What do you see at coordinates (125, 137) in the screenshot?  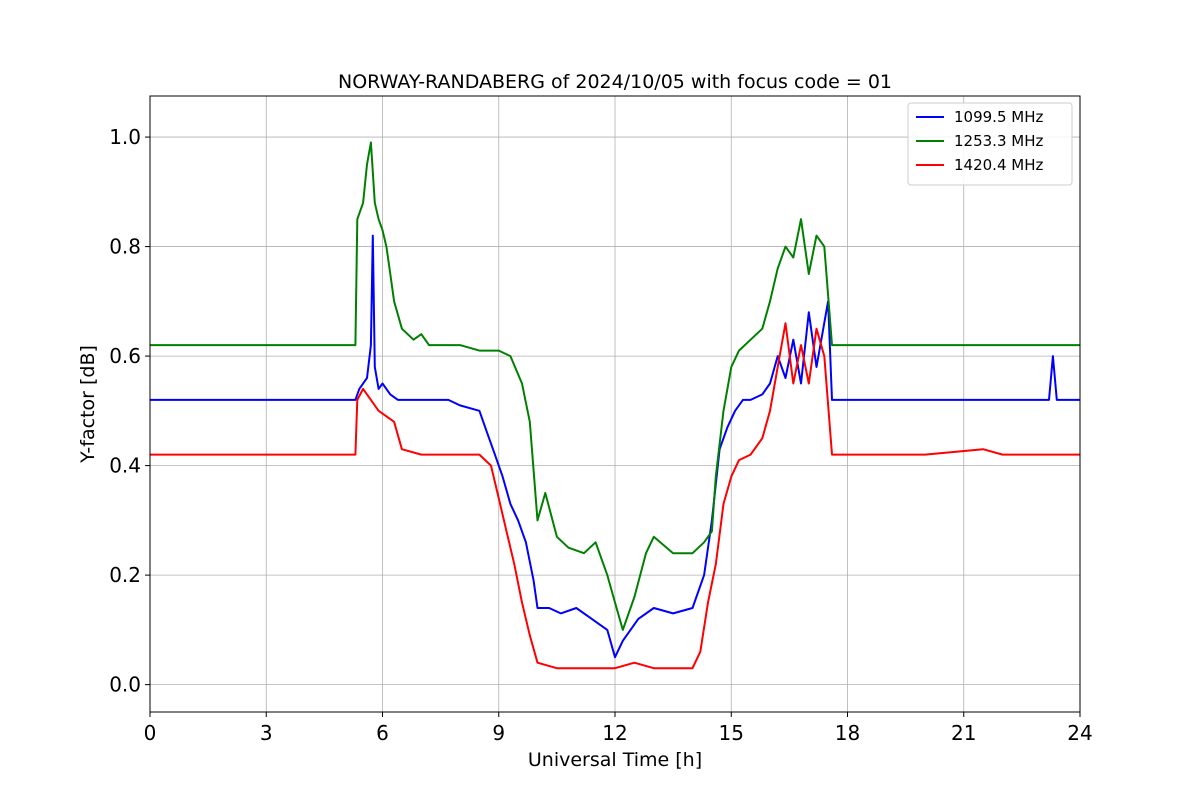 I see `y-tick-label: 1.0` at bounding box center [125, 137].